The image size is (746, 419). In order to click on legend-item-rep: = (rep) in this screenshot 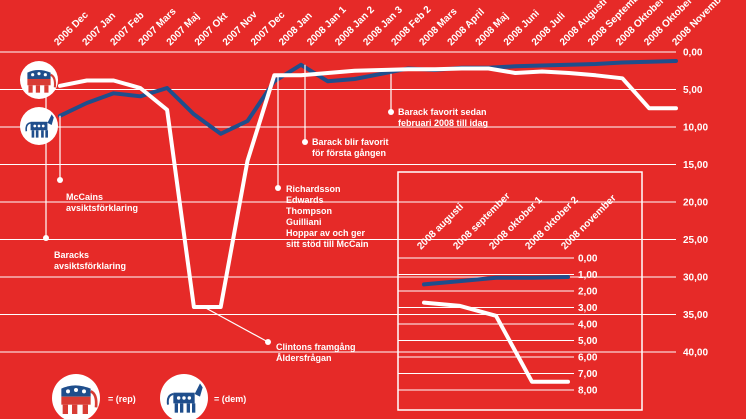, I will do `click(94, 396)`.